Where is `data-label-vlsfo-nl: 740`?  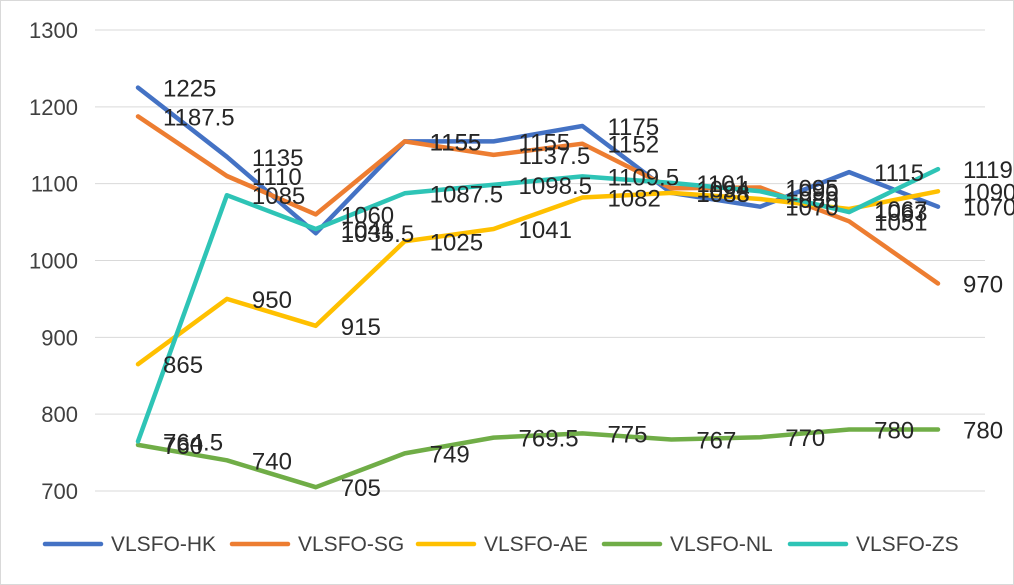
data-label-vlsfo-nl: 740 is located at coordinates (272, 461).